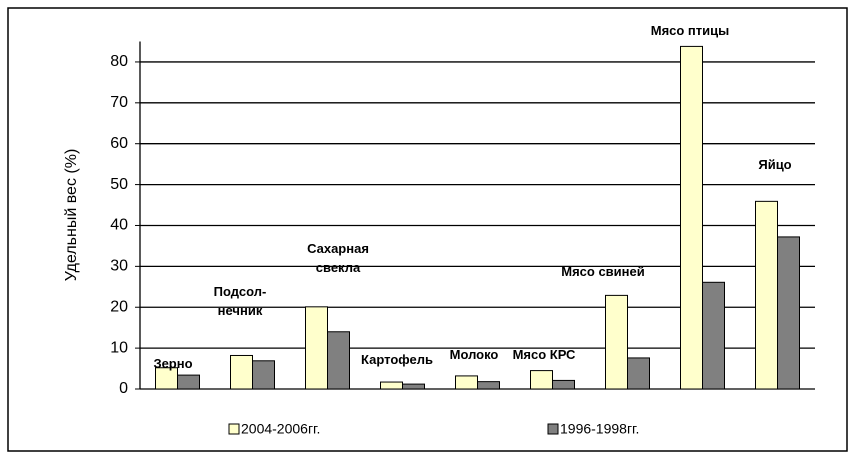 This screenshot has width=855, height=459. Describe the element at coordinates (119, 225) in the screenshot. I see `y-tick-label: 40` at that location.